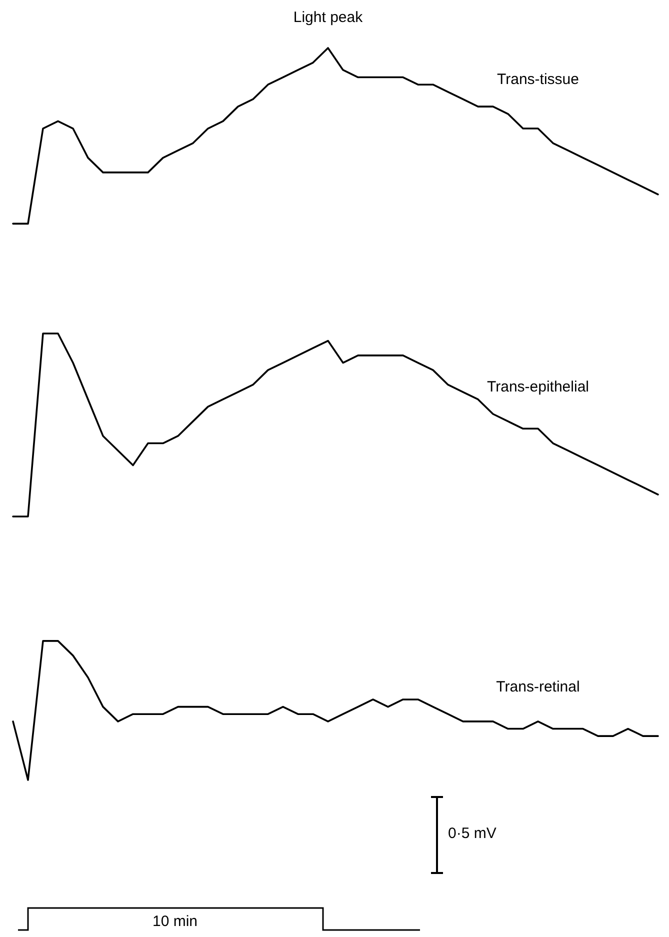 Image resolution: width=669 pixels, height=937 pixels. Describe the element at coordinates (538, 79) in the screenshot. I see `series-label: Trans-tissue` at that location.